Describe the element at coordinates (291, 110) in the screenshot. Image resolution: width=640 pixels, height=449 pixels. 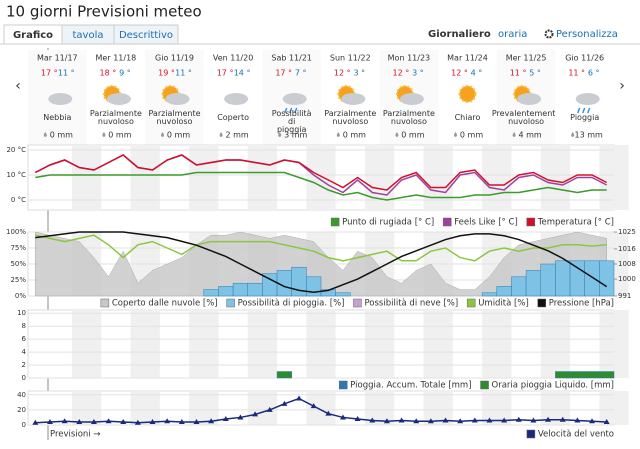
I see `rain-icon` at that location.